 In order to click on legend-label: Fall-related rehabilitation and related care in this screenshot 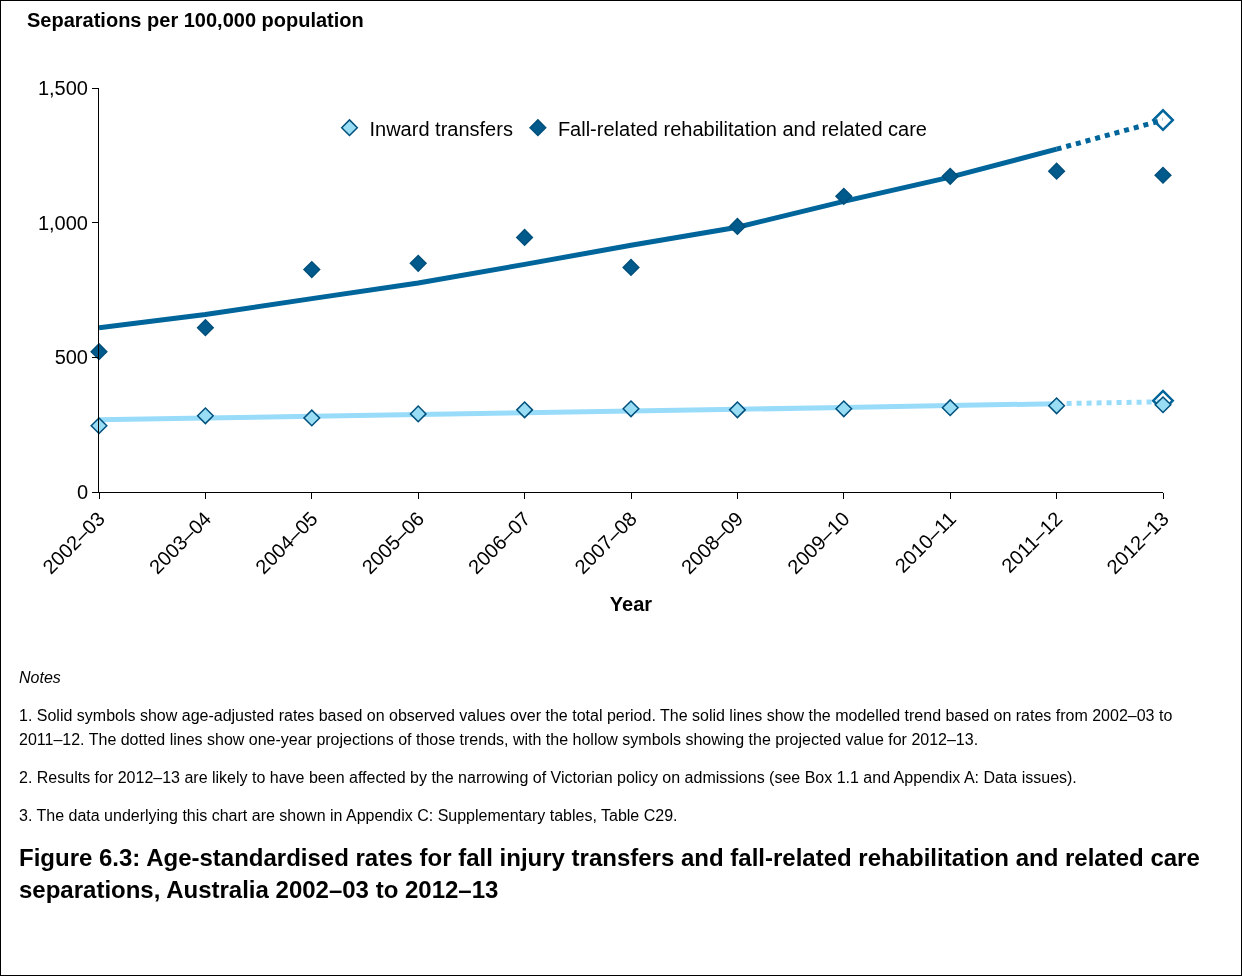, I will do `click(742, 128)`.